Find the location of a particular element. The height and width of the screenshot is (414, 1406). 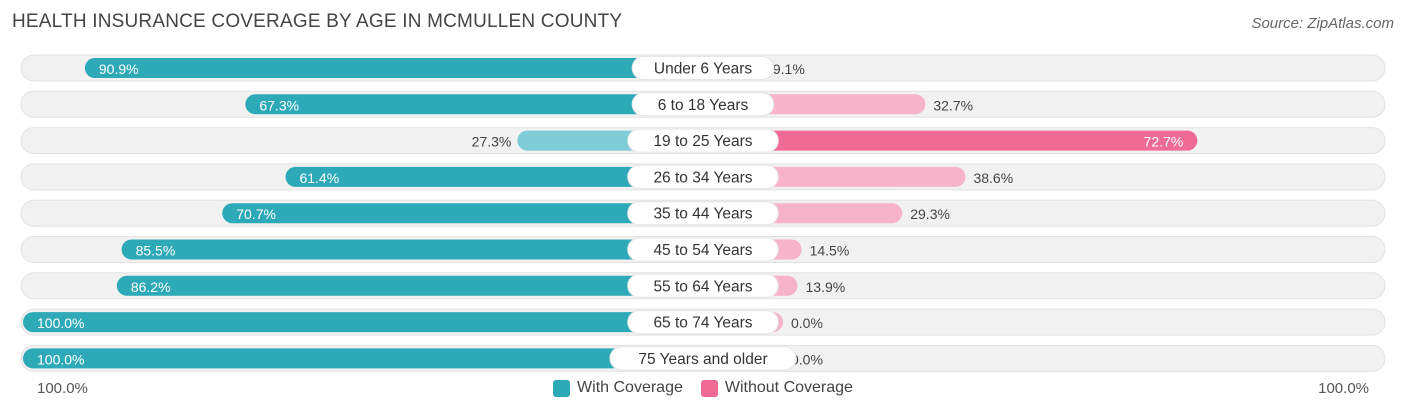

value-label-with-coverage-26-to-34-years: 61.4% is located at coordinates (319, 178).